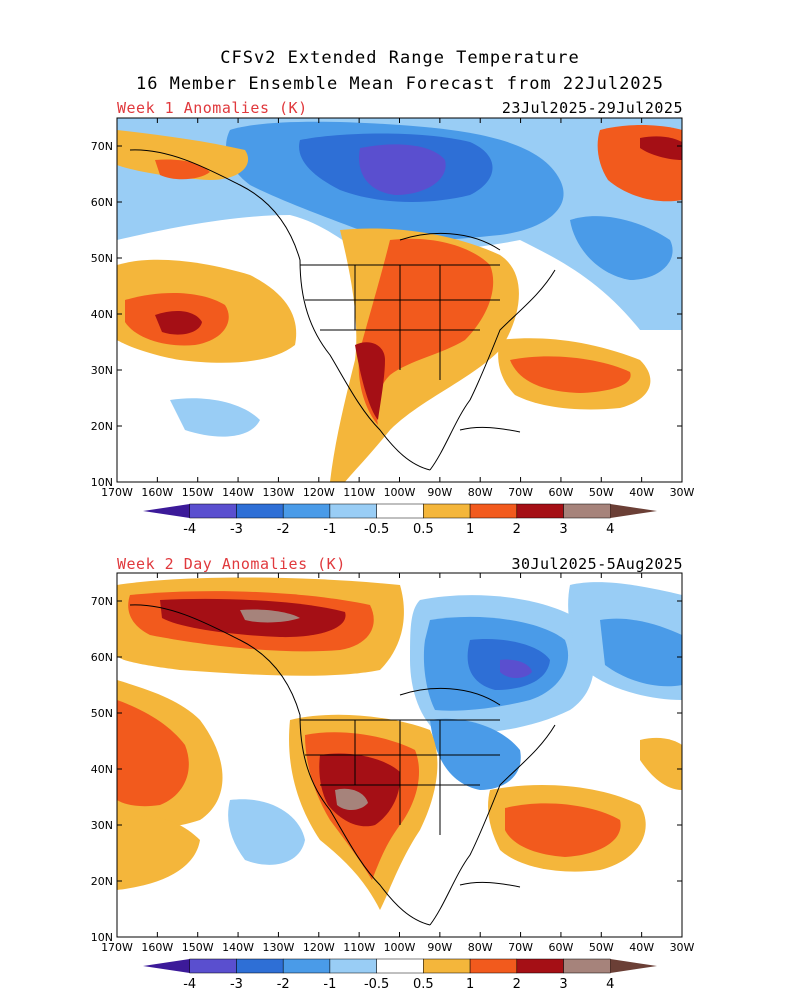 This screenshot has height=1000, width=800. I want to click on colorbar-2-label: -4, so click(189, 984).